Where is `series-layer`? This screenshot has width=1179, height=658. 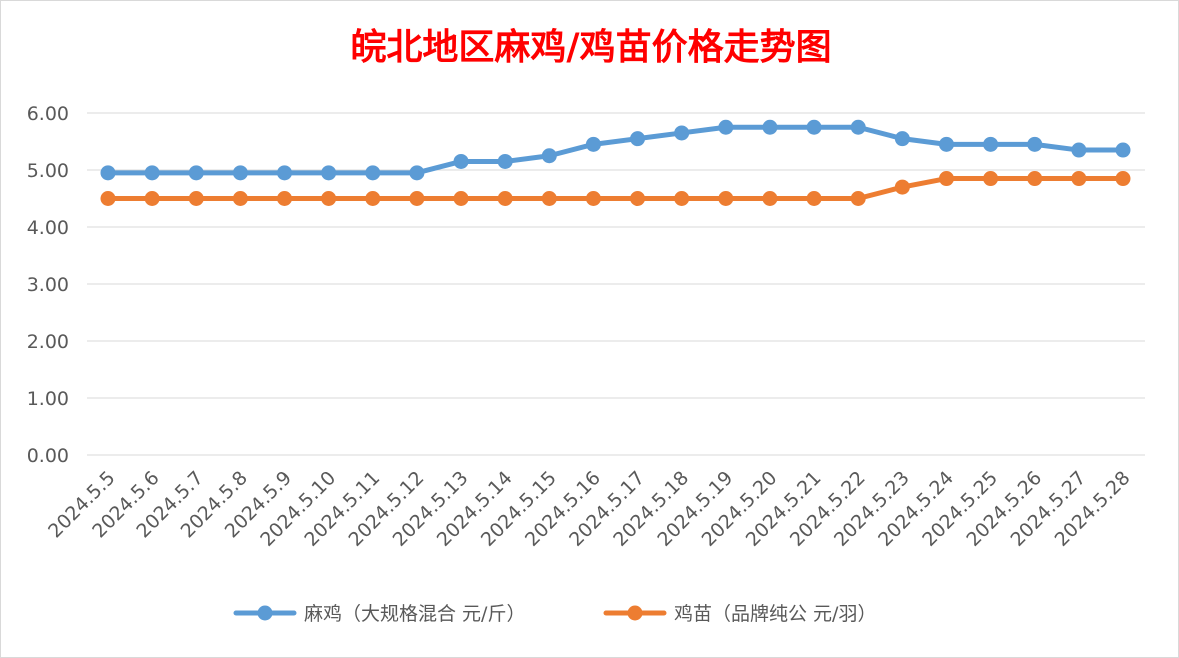
series-layer is located at coordinates (615, 162).